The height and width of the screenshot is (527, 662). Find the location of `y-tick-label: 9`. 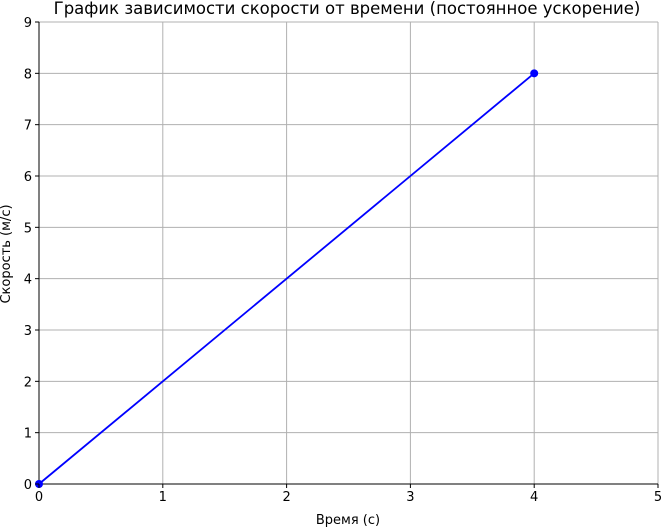

y-tick-label: 9 is located at coordinates (28, 23).